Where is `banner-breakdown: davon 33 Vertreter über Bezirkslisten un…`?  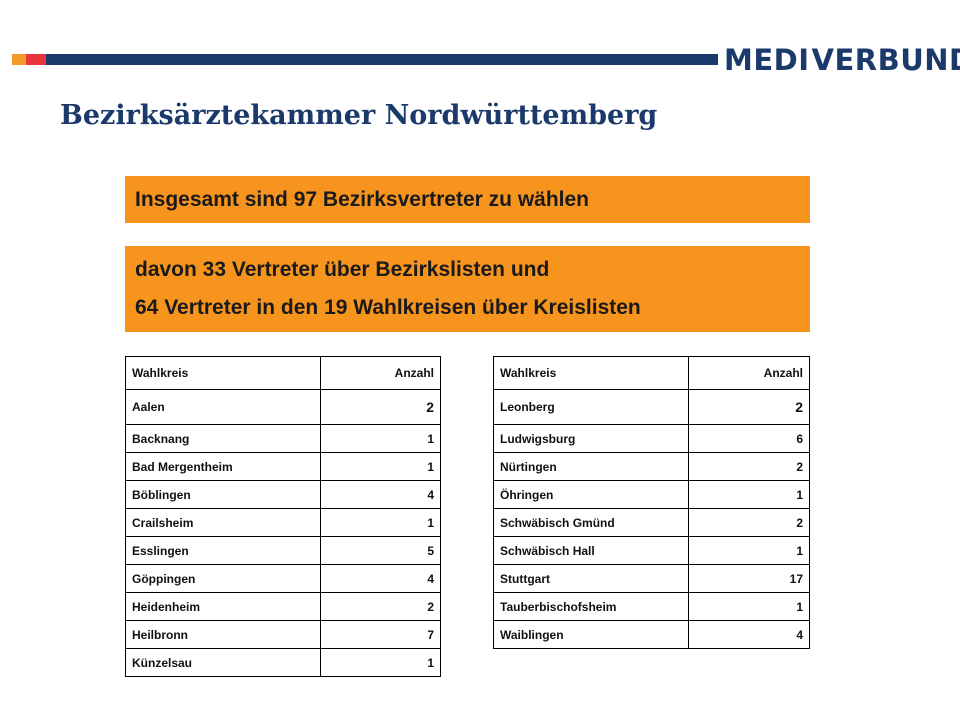 banner-breakdown: davon 33 Vertreter über Bezirkslisten un… is located at coordinates (467, 289).